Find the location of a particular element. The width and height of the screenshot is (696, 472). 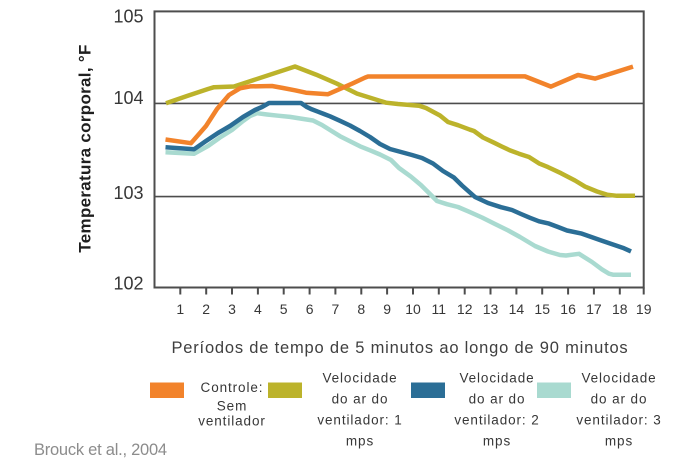

svg-text: Temperatura corporal, °F is located at coordinates (85, 148).